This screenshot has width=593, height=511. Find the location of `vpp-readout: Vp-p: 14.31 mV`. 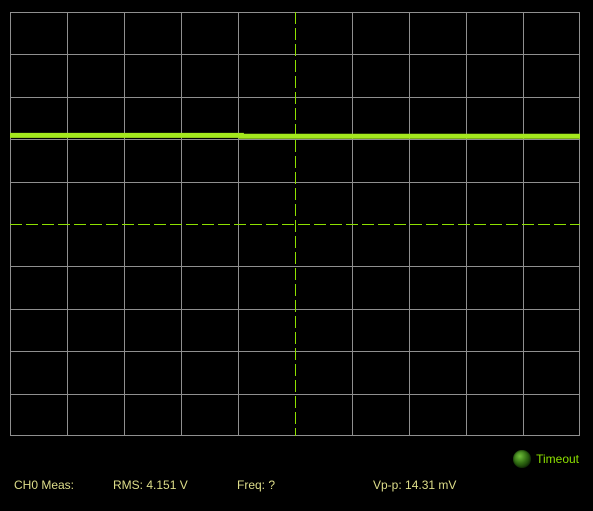

vpp-readout: Vp-p: 14.31 mV is located at coordinates (415, 485).